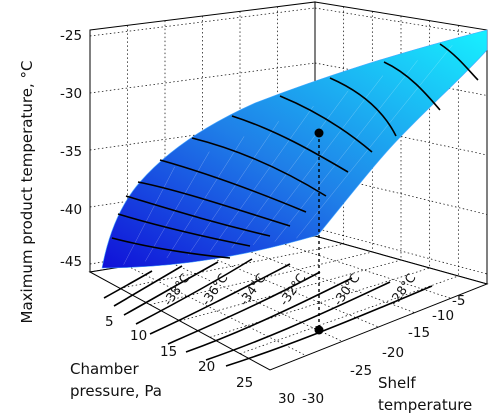 This screenshot has height=416, width=493. I want to click on x-tick-label: 30, so click(286, 399).